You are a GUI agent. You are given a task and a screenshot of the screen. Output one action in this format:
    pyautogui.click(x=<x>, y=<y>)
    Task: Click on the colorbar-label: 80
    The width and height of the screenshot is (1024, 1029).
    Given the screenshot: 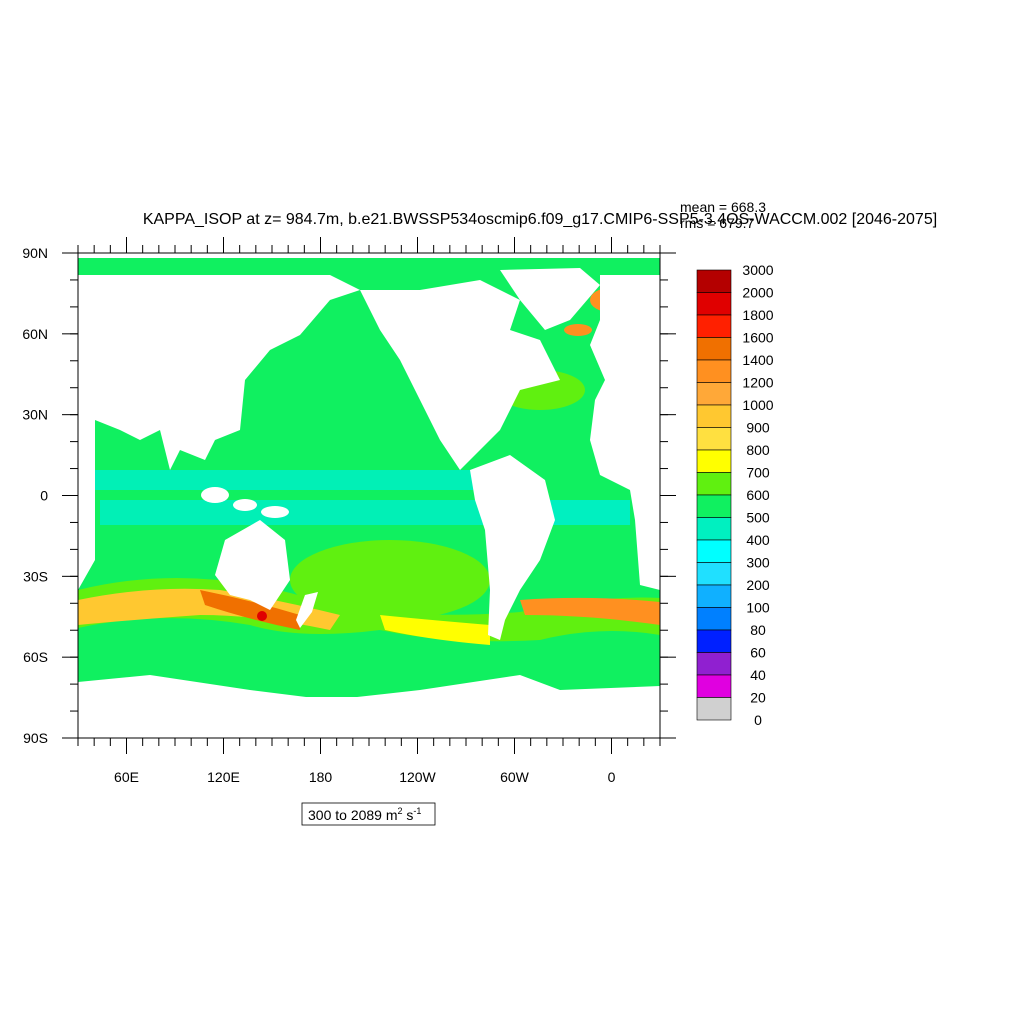 What is the action you would take?
    pyautogui.click(x=758, y=630)
    